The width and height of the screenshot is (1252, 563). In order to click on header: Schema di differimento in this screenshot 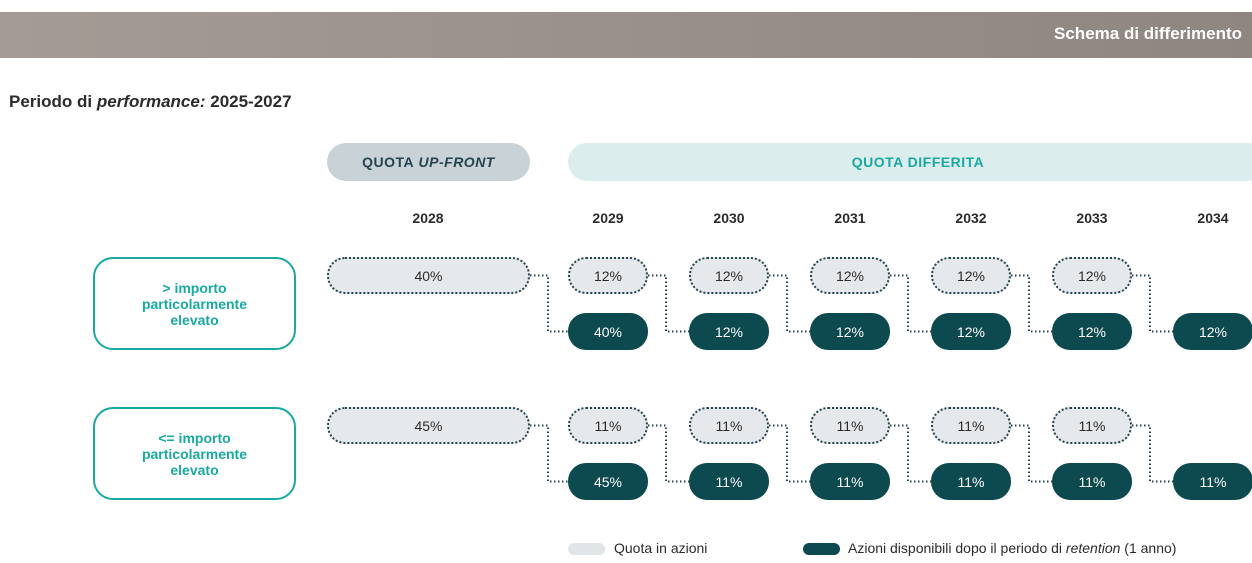, I will do `click(626, 35)`.